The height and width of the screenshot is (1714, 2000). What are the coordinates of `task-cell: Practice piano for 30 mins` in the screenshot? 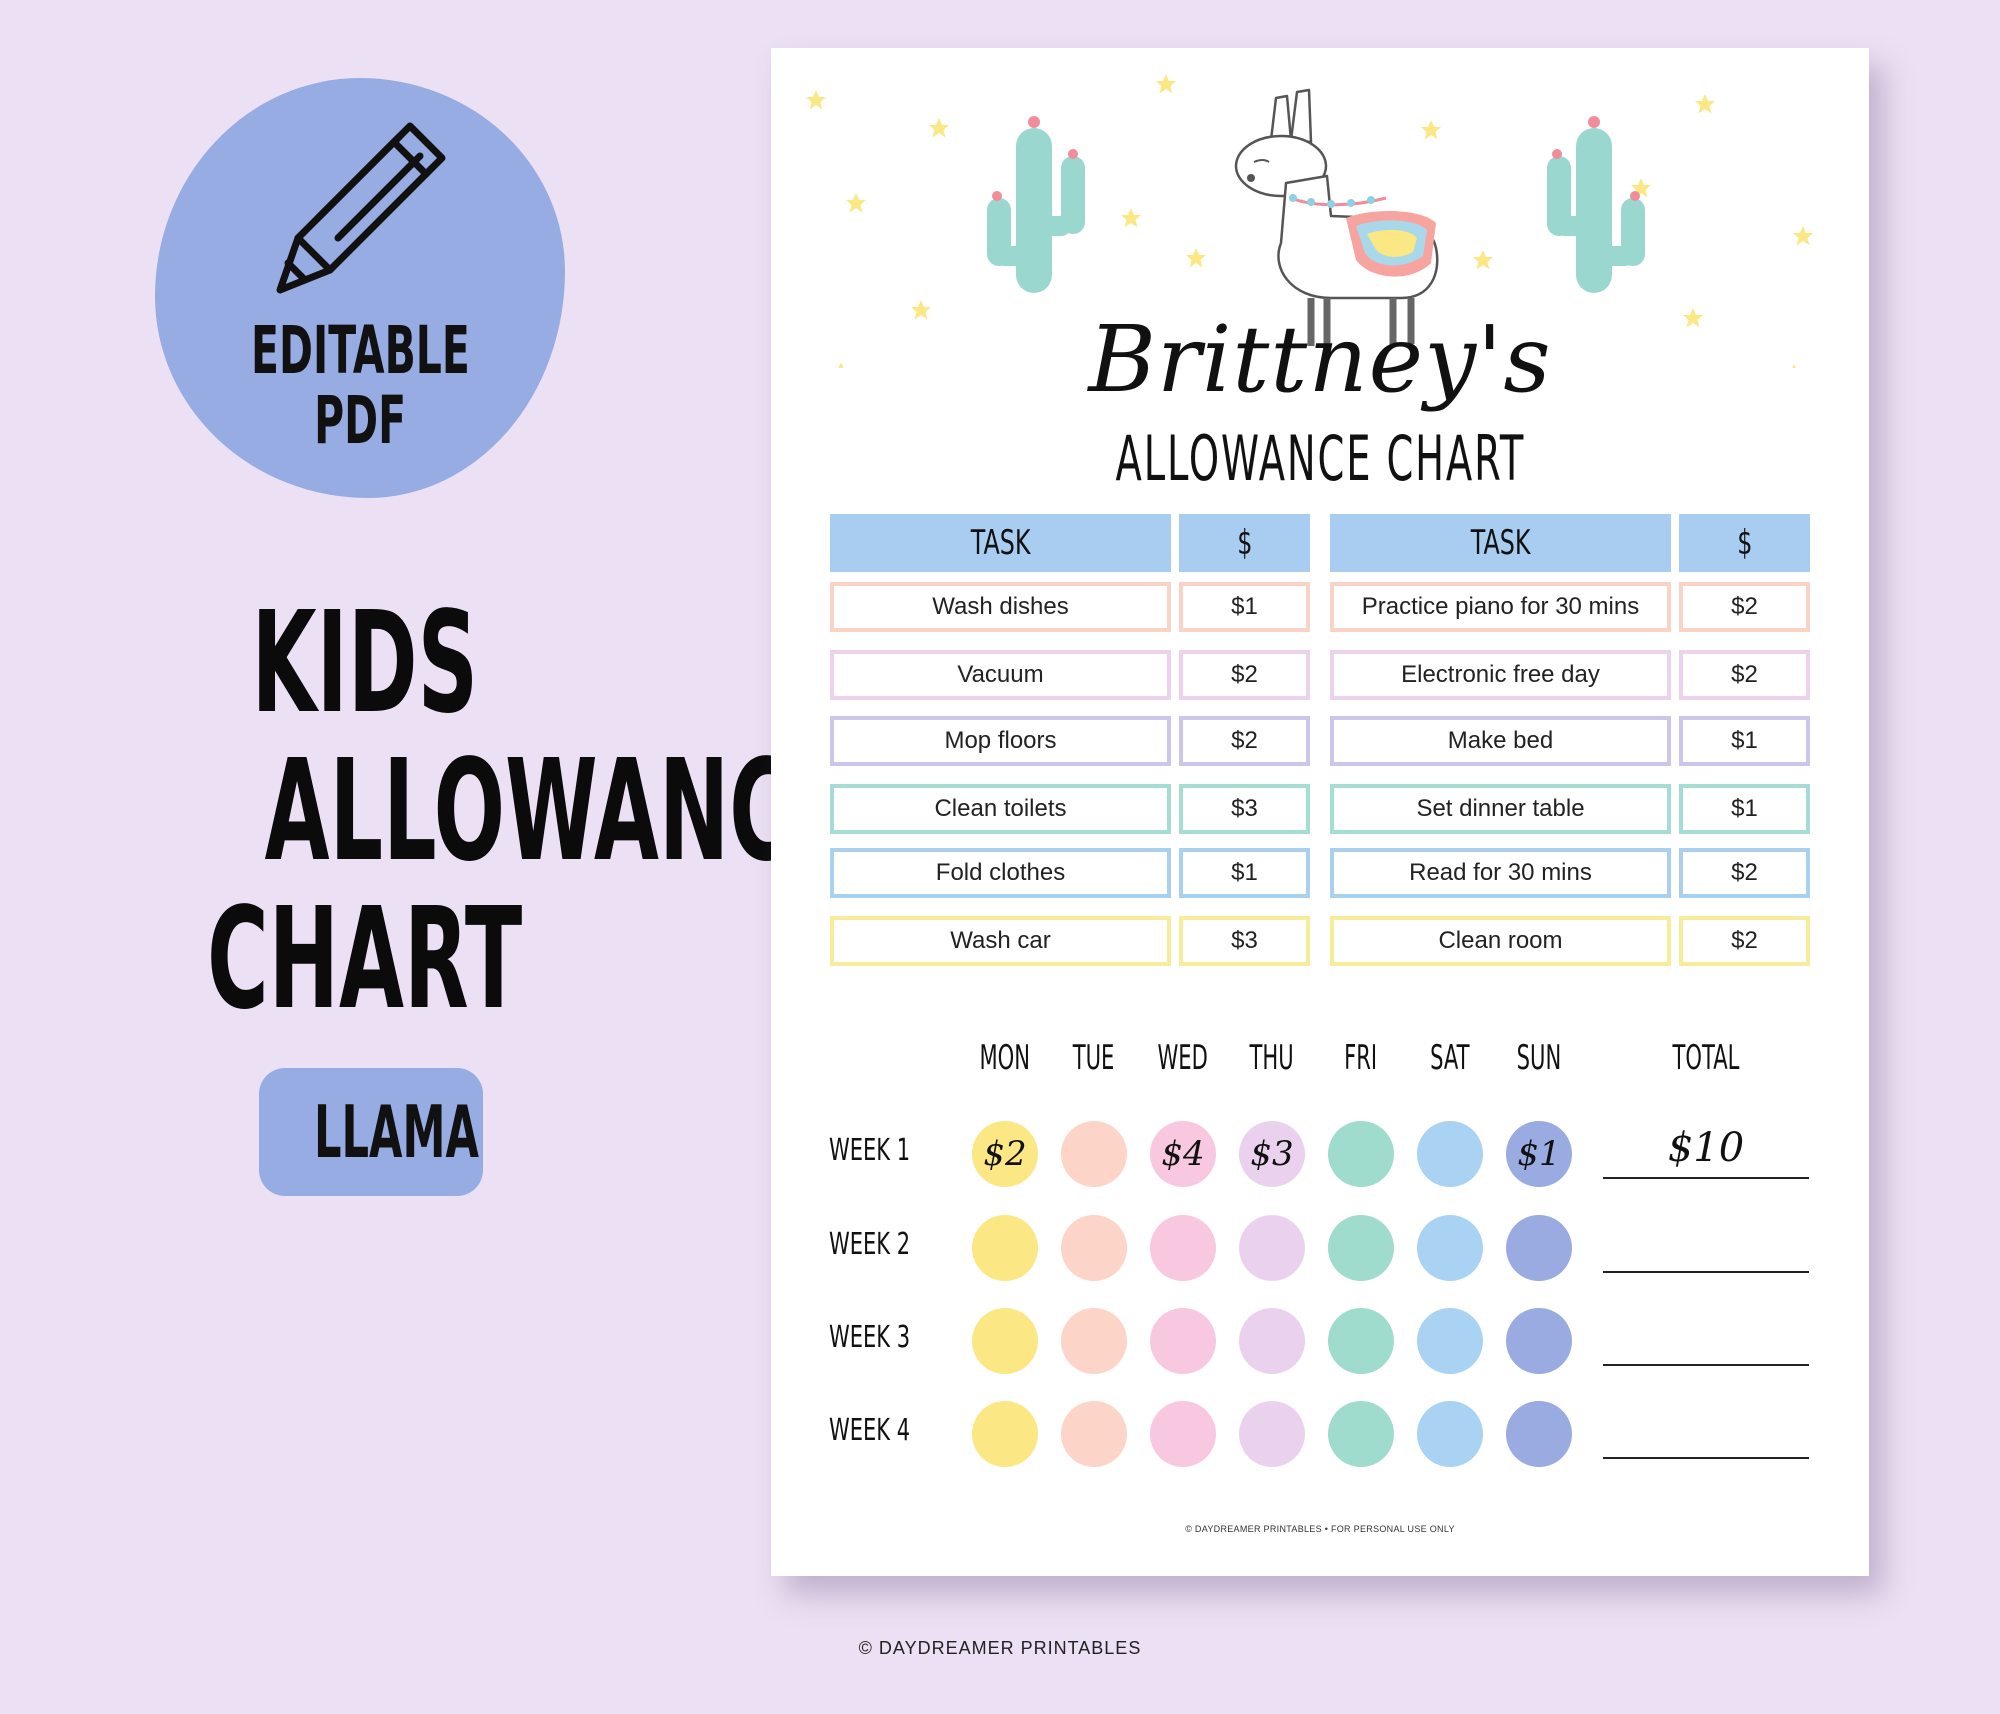 It's located at (1500, 607).